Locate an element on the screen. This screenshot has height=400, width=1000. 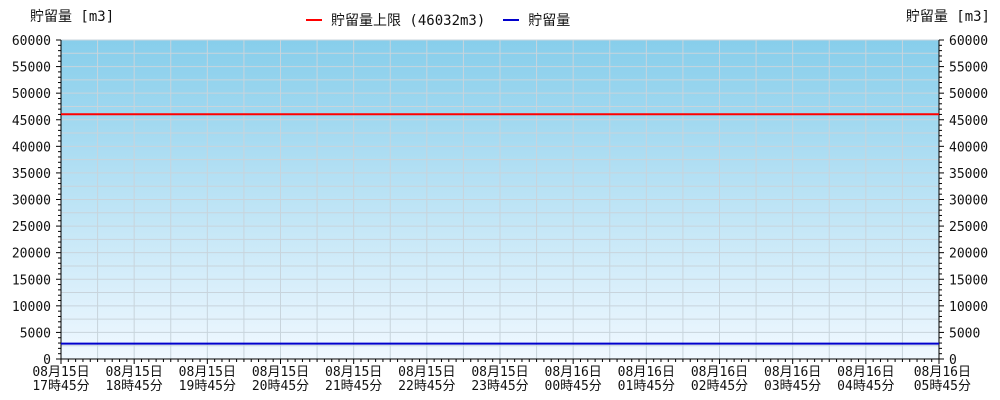
y-tick-label-left: 25000 is located at coordinates (31, 227).